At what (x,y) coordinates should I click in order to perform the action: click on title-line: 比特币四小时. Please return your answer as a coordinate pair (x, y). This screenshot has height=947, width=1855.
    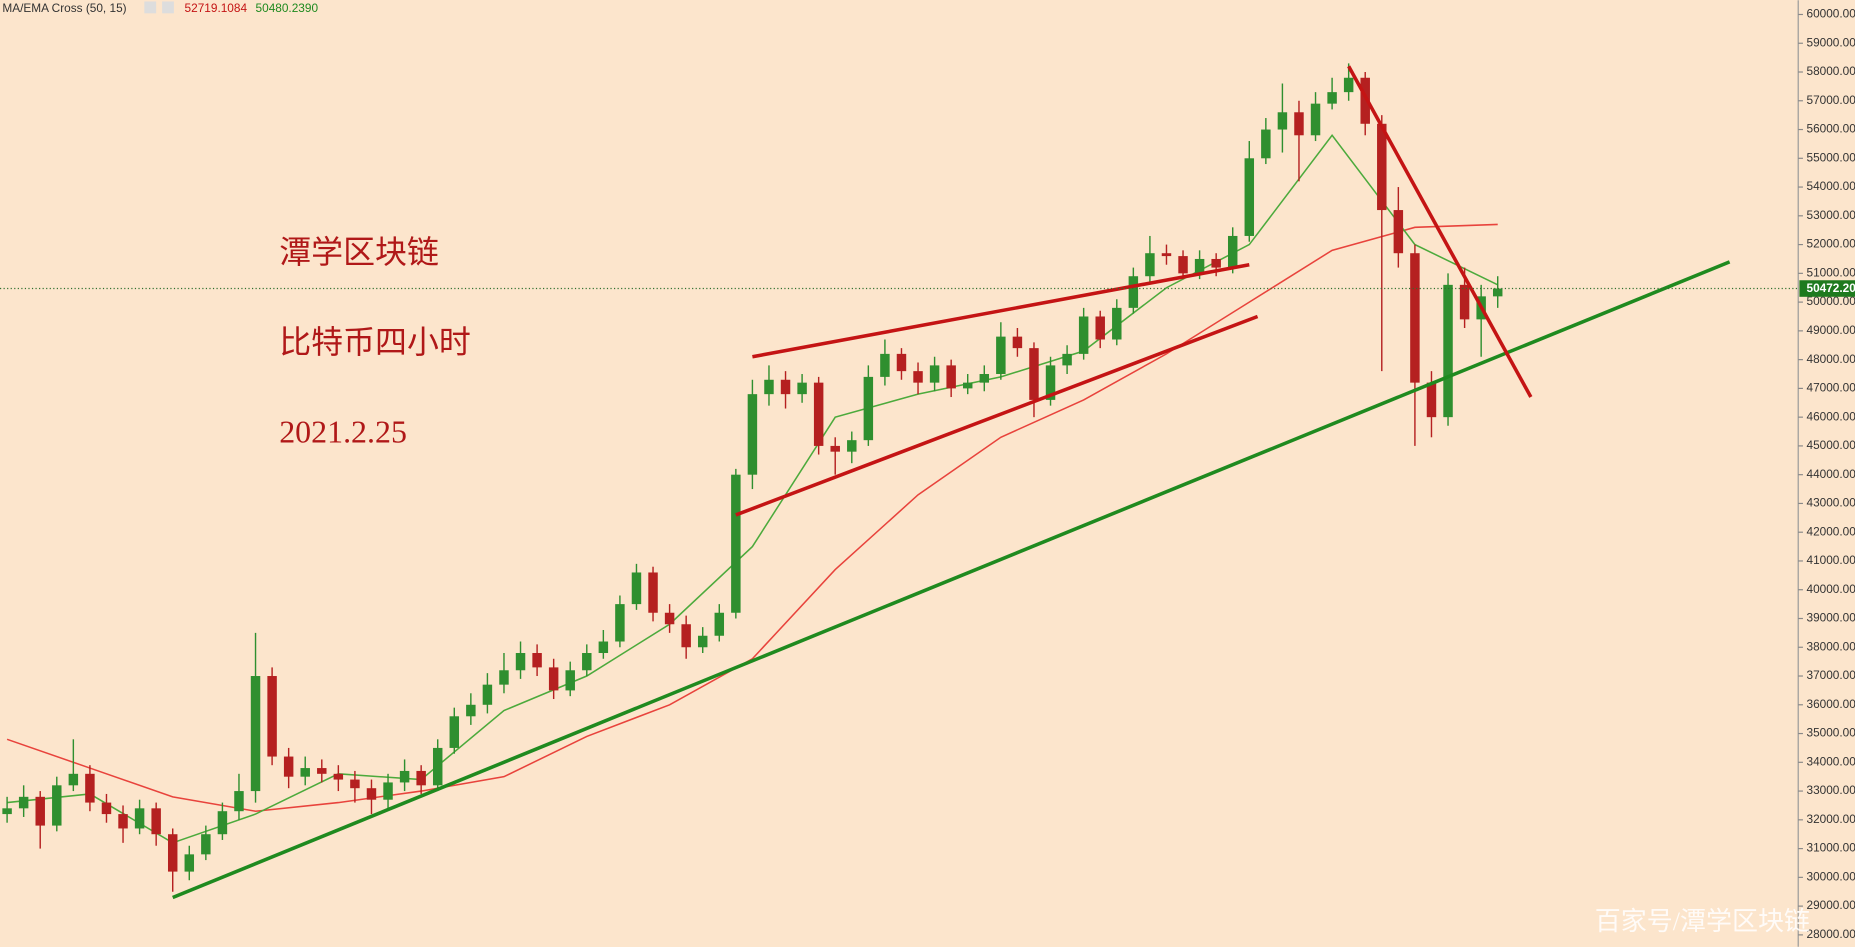
    Looking at the image, I should click on (375, 342).